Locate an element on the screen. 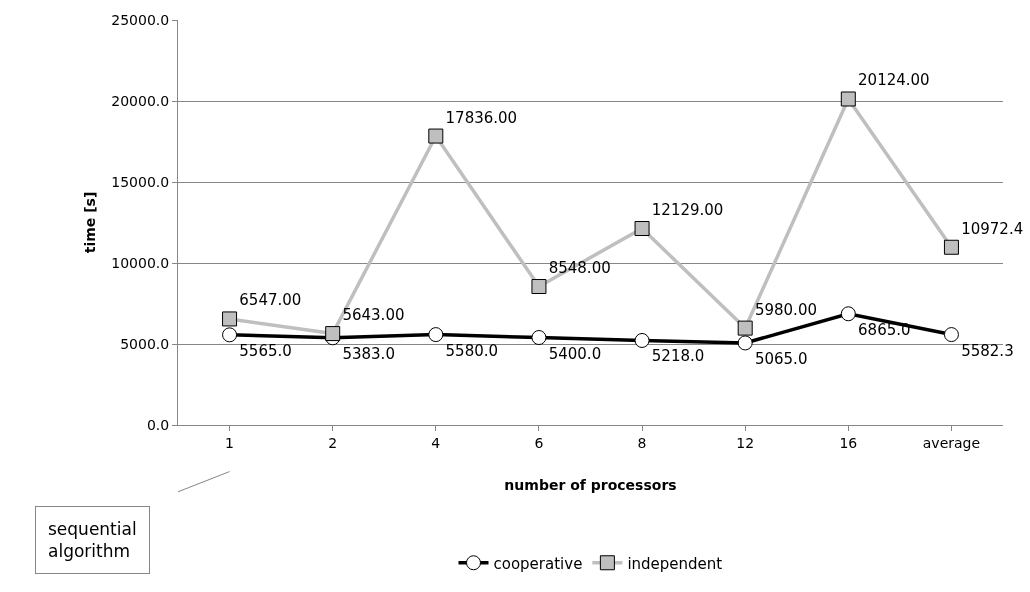  data-label: 5400.0 is located at coordinates (575, 353).